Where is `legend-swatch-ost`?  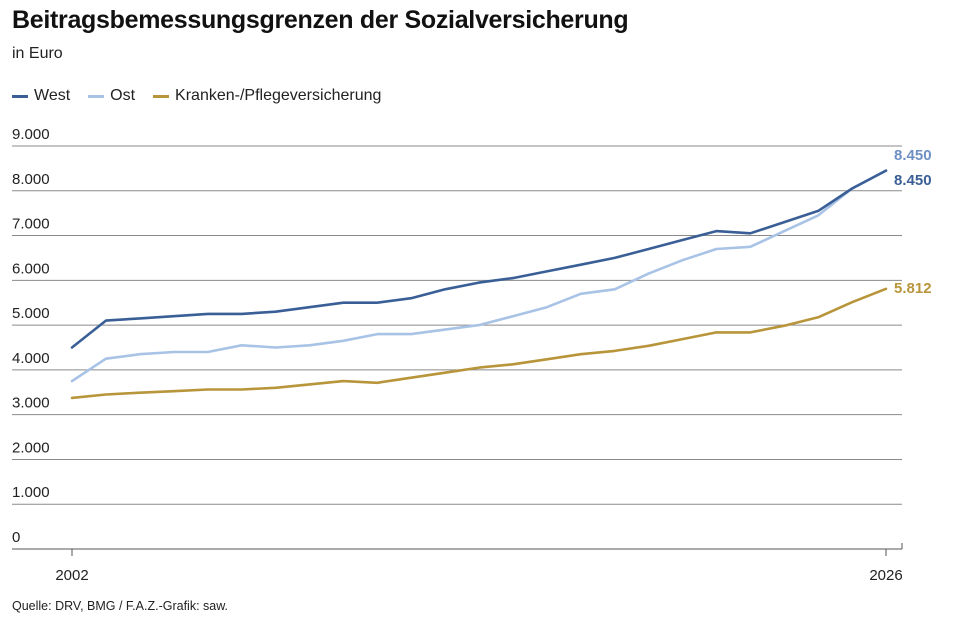 legend-swatch-ost is located at coordinates (96, 96).